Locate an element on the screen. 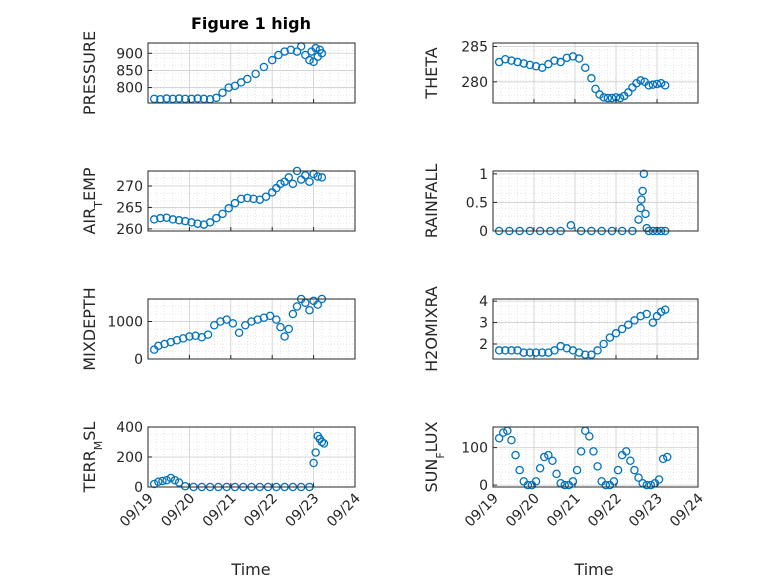 The height and width of the screenshot is (583, 778). y-tick-label: 1000 is located at coordinates (125, 323).